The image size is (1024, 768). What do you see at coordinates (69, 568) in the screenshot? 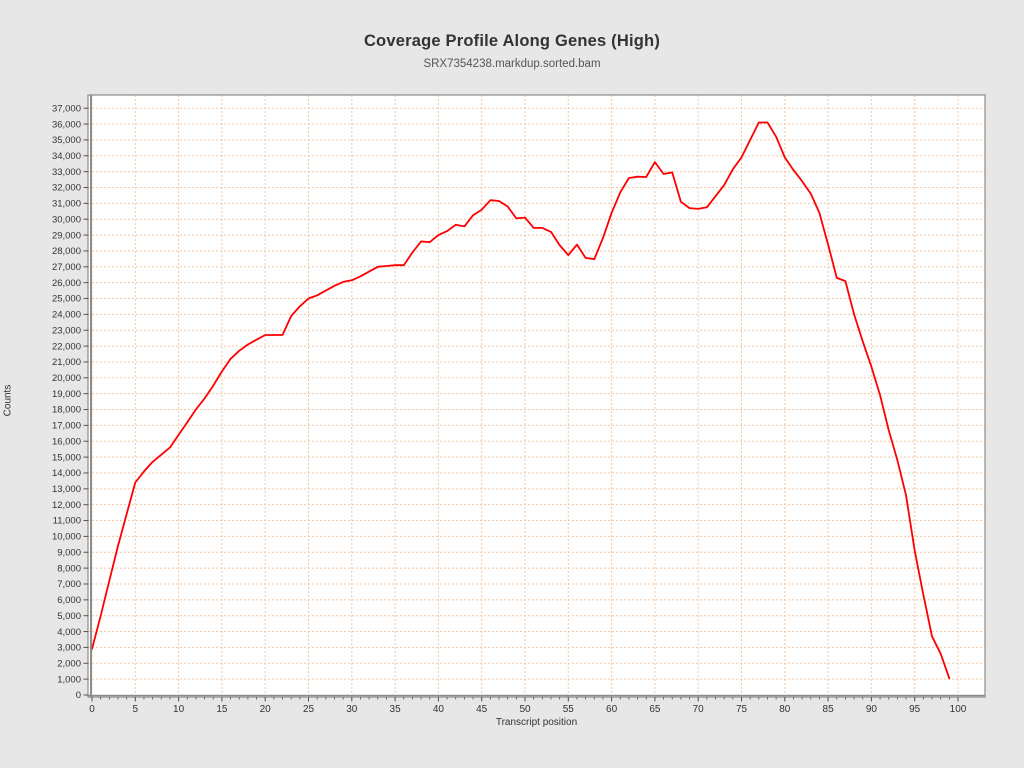
I see `tick-label: 8,000` at bounding box center [69, 568].